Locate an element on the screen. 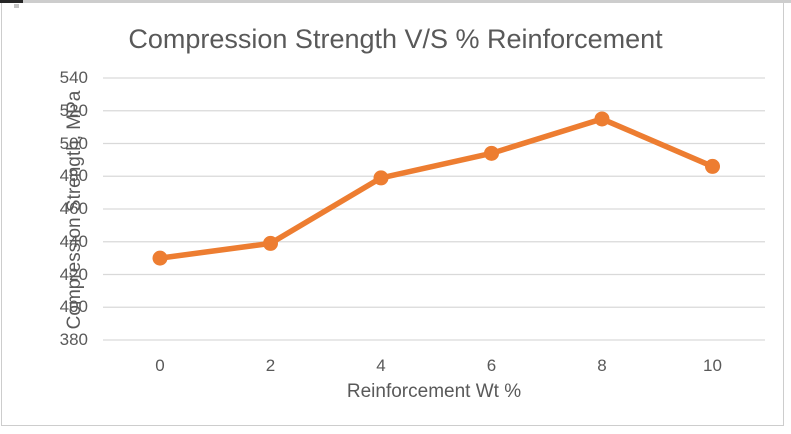 This screenshot has width=791, height=434. chart-border-top is located at coordinates (395, 1).